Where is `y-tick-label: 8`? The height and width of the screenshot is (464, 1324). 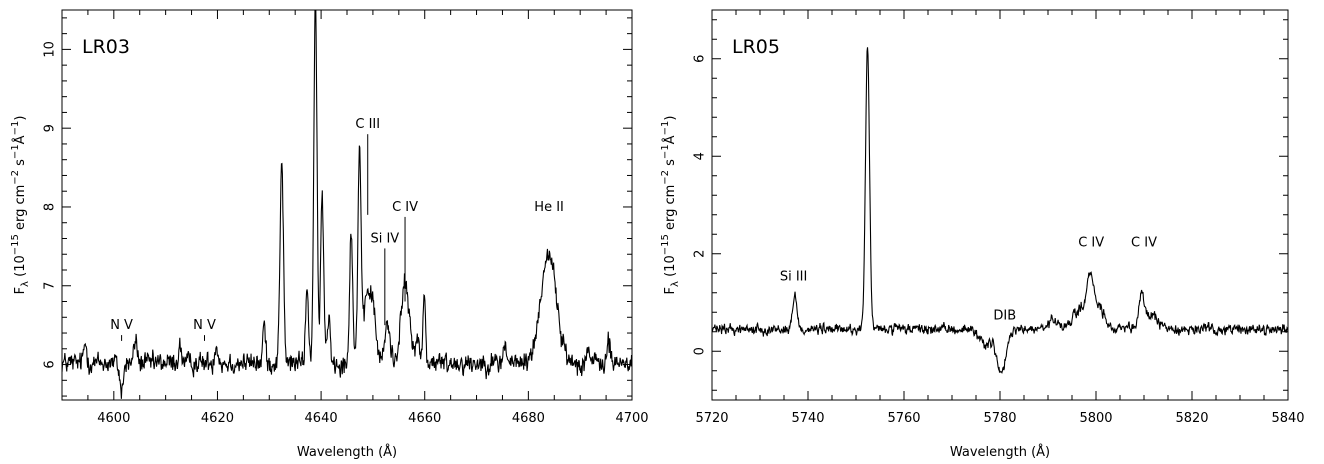 y-tick-label: 8 is located at coordinates (50, 207).